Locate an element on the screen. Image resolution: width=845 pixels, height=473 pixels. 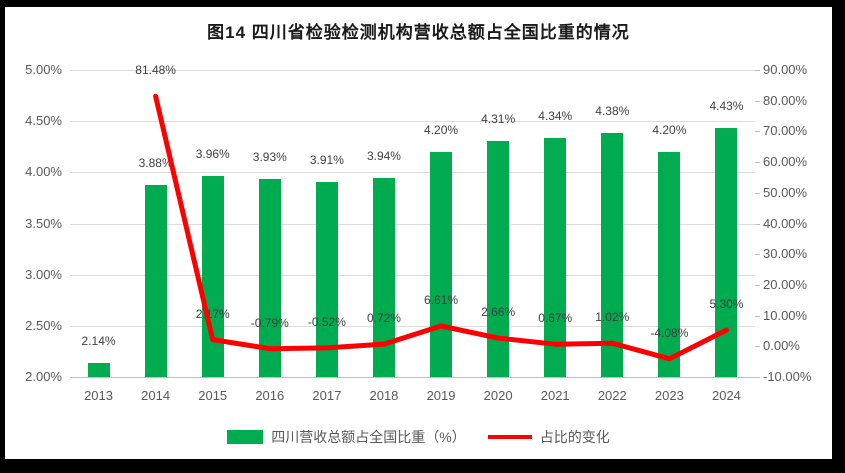
bar-data-label: 4.34% is located at coordinates (555, 115).